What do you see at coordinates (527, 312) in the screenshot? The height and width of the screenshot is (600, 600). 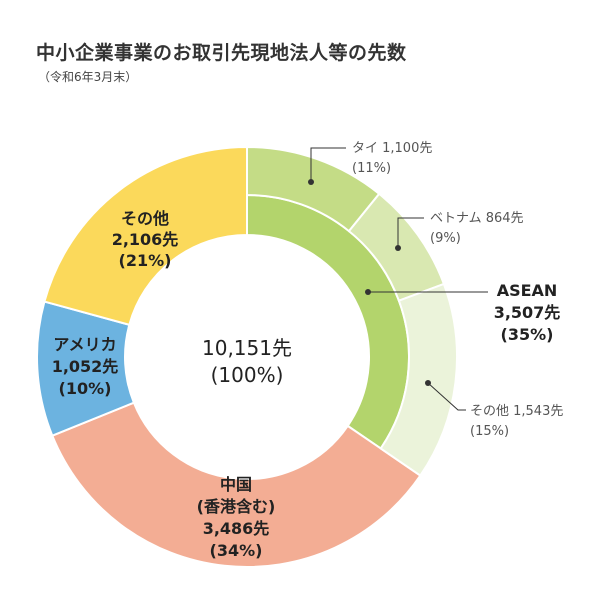 I see `label-asean-value: 3,507先` at bounding box center [527, 312].